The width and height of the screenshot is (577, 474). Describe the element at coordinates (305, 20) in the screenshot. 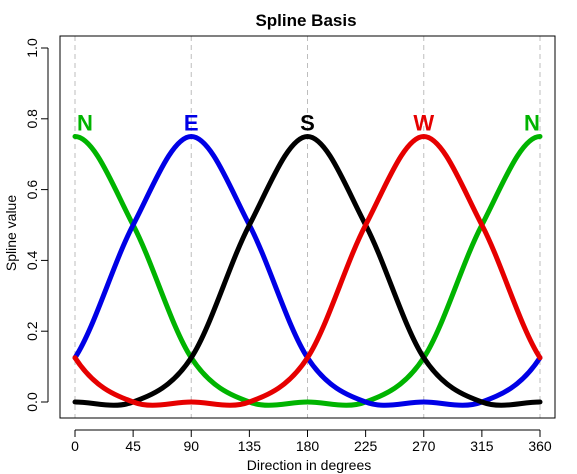

I see `chart-title: Spline Basis` at that location.